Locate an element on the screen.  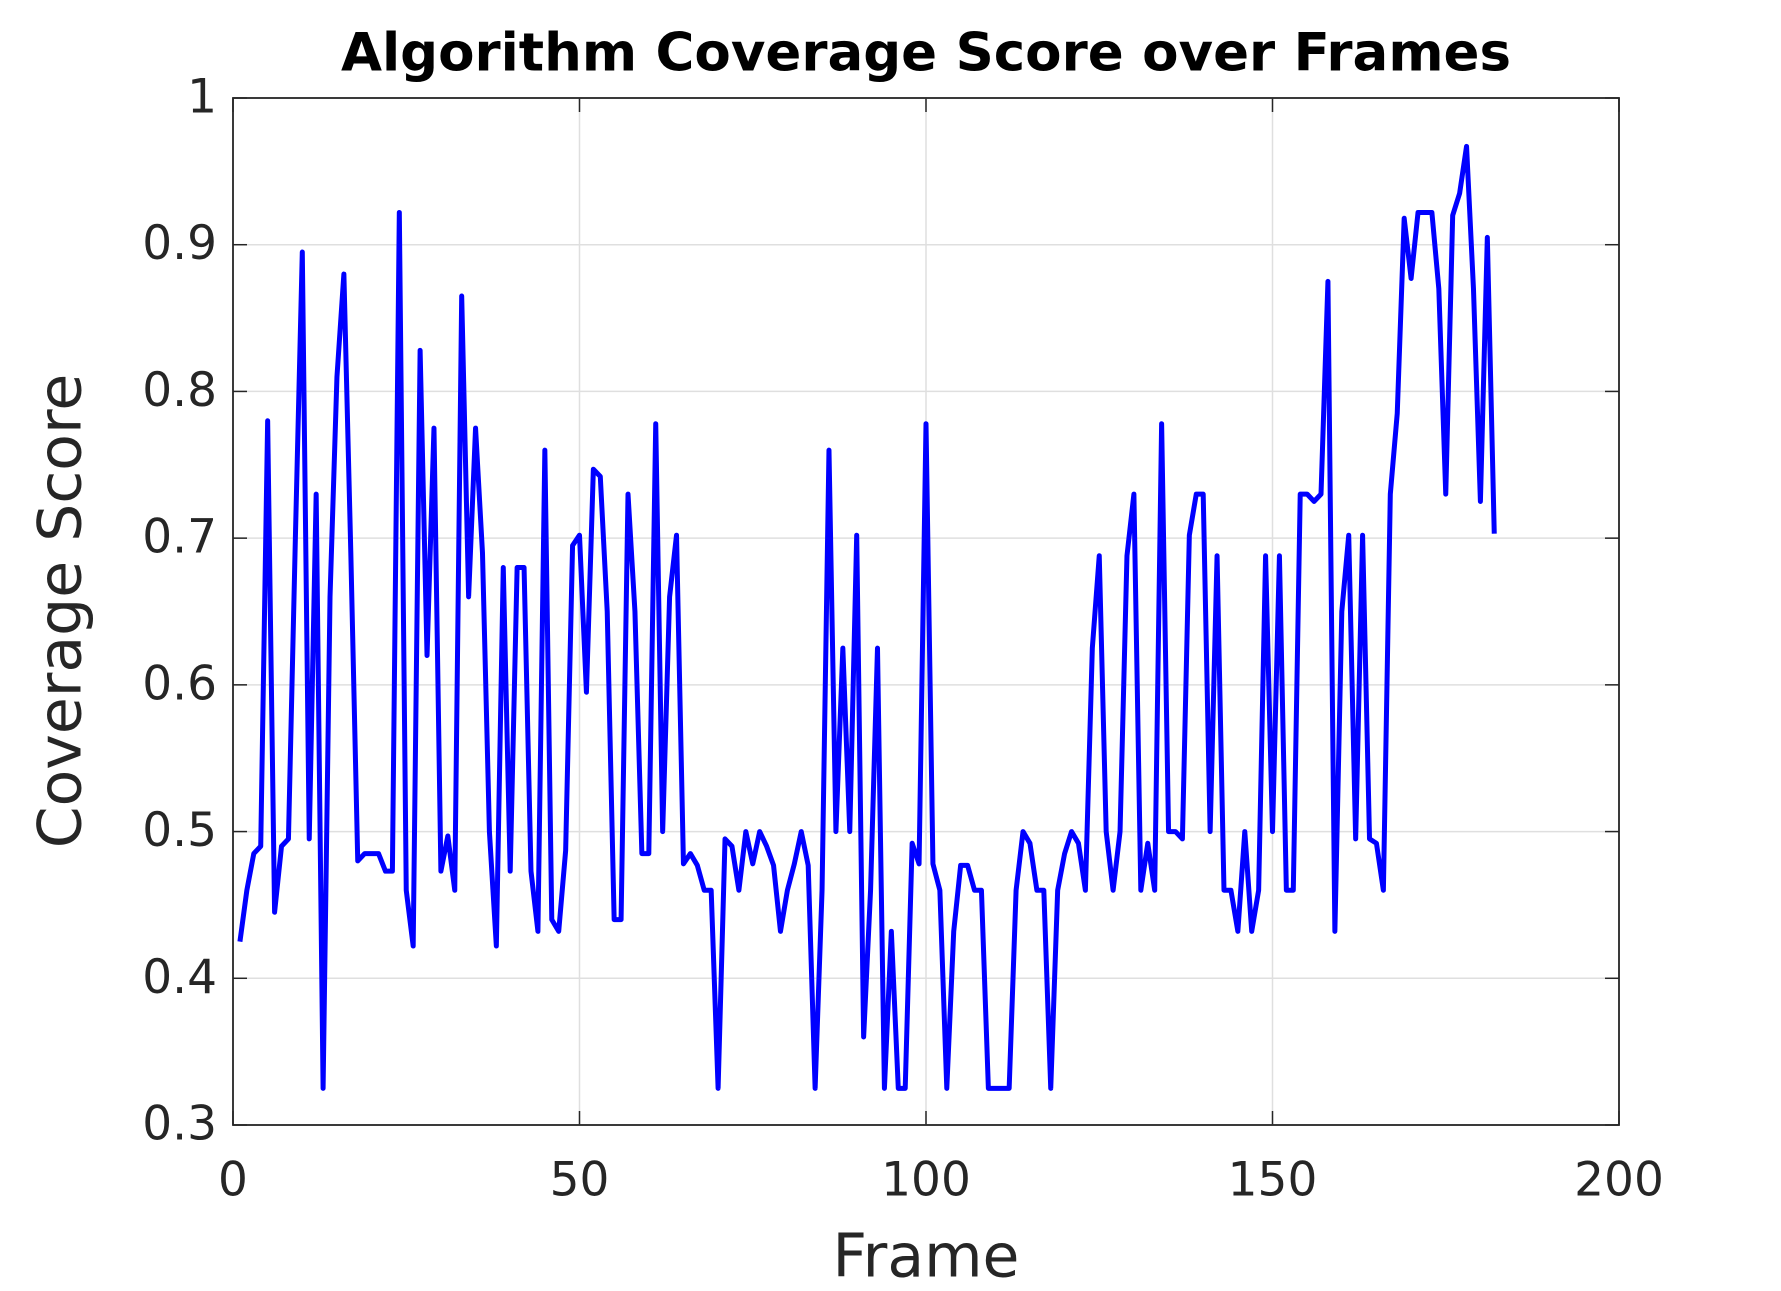
x-axis-label: Frame is located at coordinates (926, 1256).